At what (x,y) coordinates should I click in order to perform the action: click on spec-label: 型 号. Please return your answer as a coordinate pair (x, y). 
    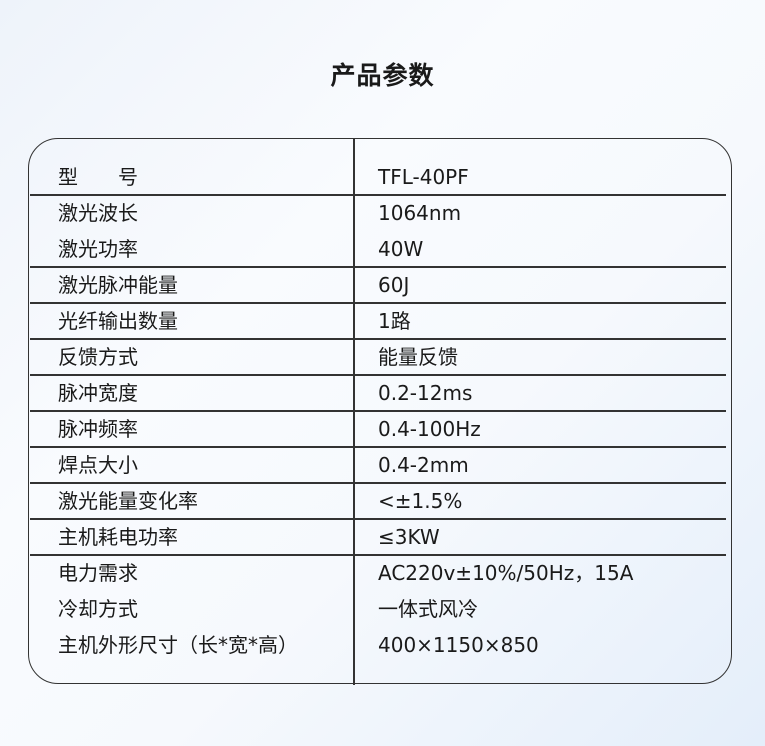
    Looking at the image, I should click on (98, 177).